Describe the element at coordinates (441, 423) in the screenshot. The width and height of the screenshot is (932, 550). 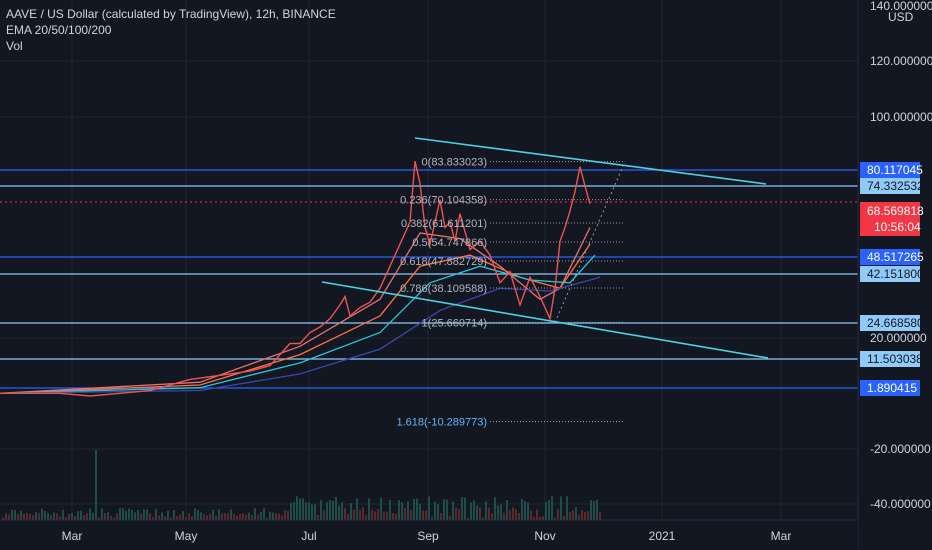
I see `fib-level-label: 1.618(-10.289773)` at that location.